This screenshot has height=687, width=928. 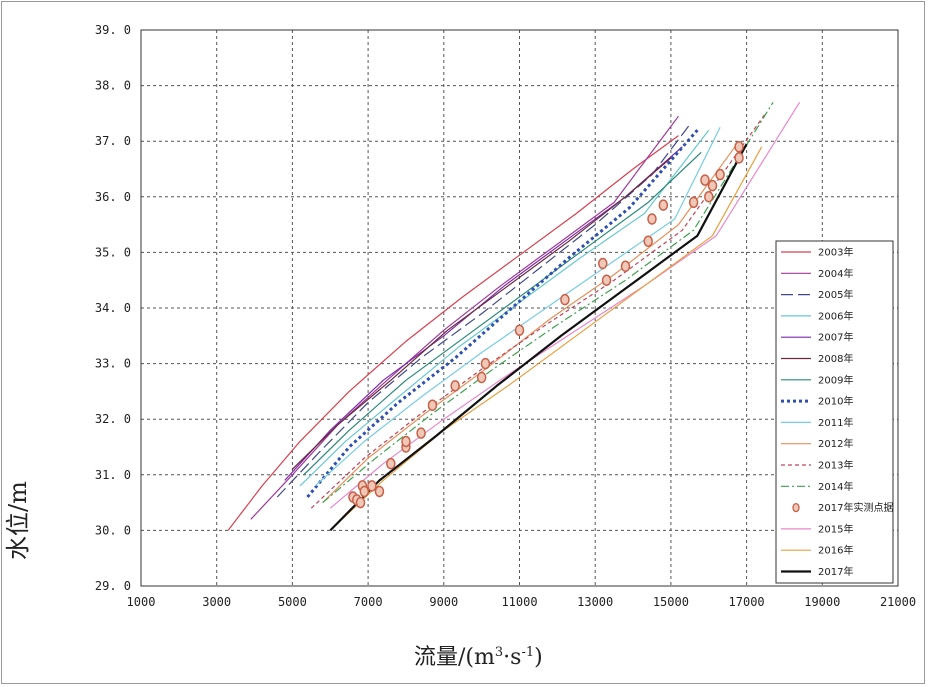 I want to click on x-tick-label: 19000, so click(x=822, y=602).